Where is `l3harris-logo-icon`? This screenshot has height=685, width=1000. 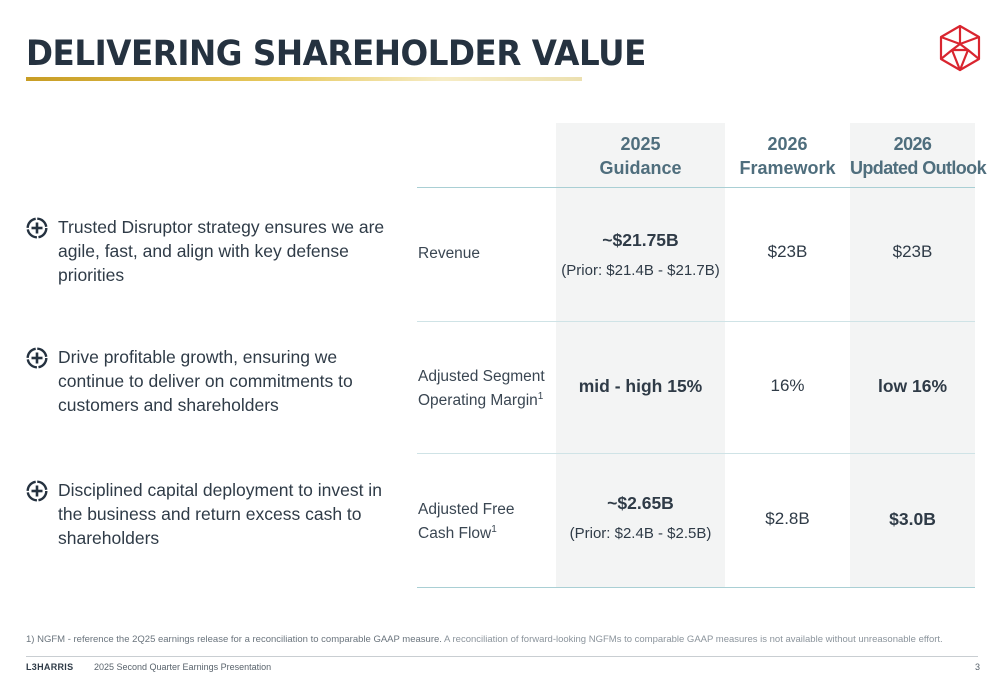
l3harris-logo-icon is located at coordinates (960, 48).